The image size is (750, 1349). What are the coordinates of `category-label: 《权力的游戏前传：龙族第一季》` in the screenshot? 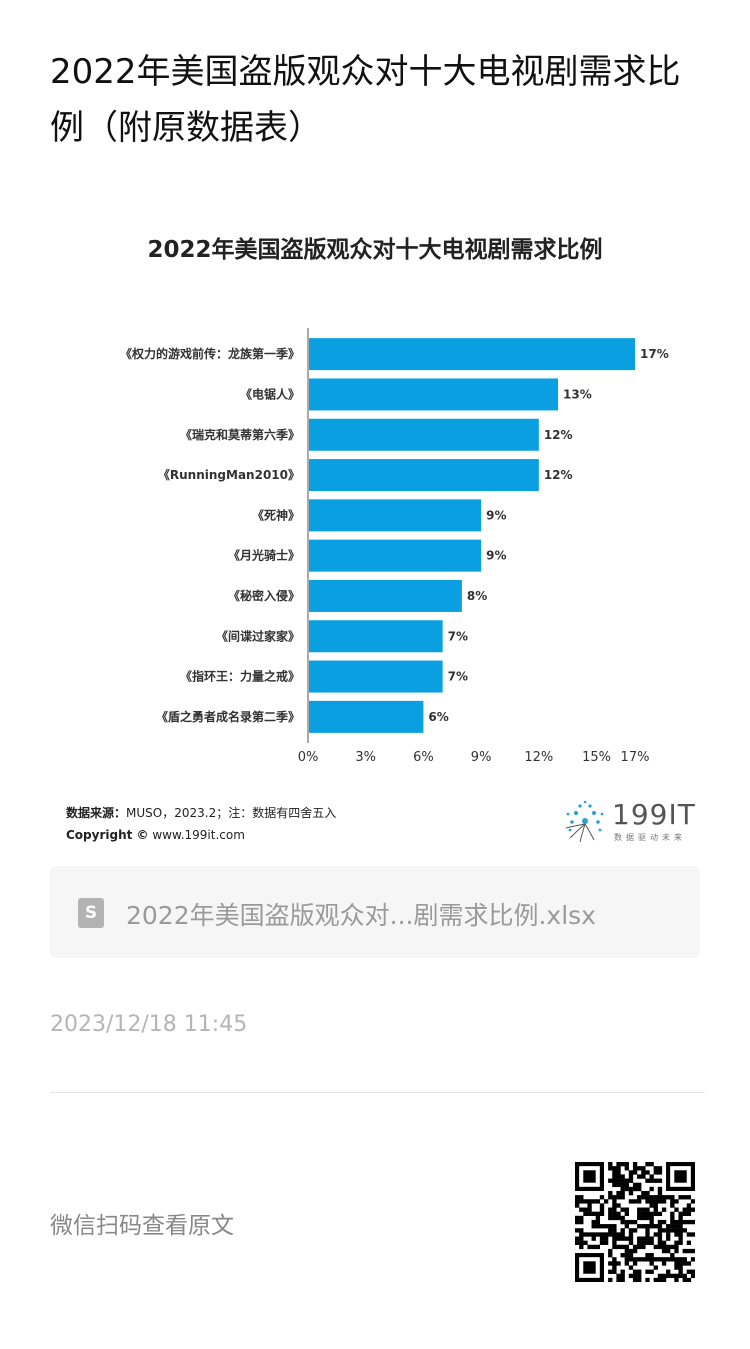 It's located at (210, 353).